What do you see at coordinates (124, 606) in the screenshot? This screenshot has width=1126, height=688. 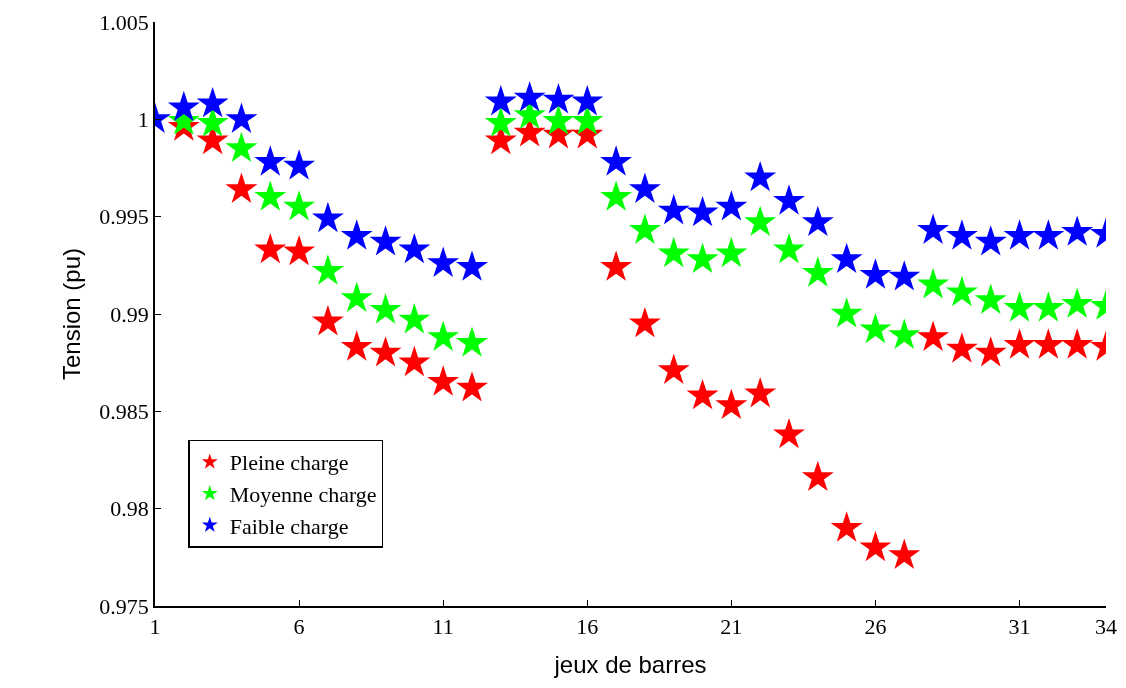 I see `y-tick-label: 0.975` at bounding box center [124, 606].